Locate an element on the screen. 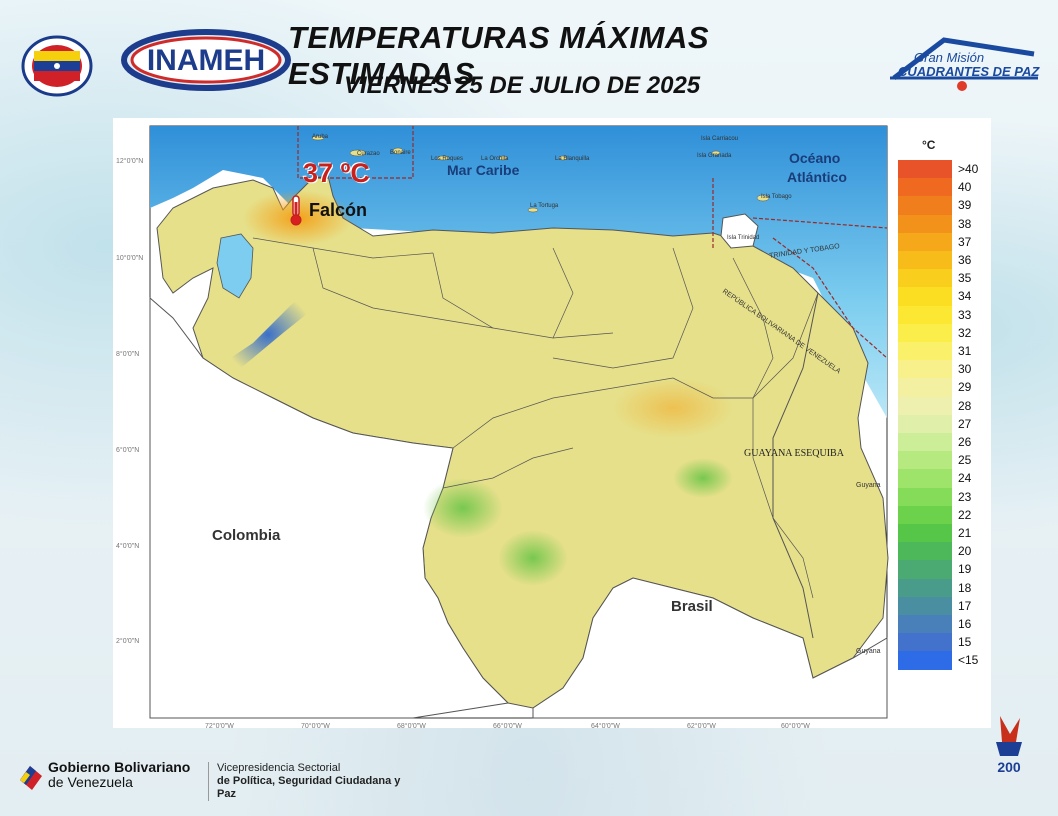 This screenshot has width=1058, height=816. legend-label: 30 is located at coordinates (965, 369).